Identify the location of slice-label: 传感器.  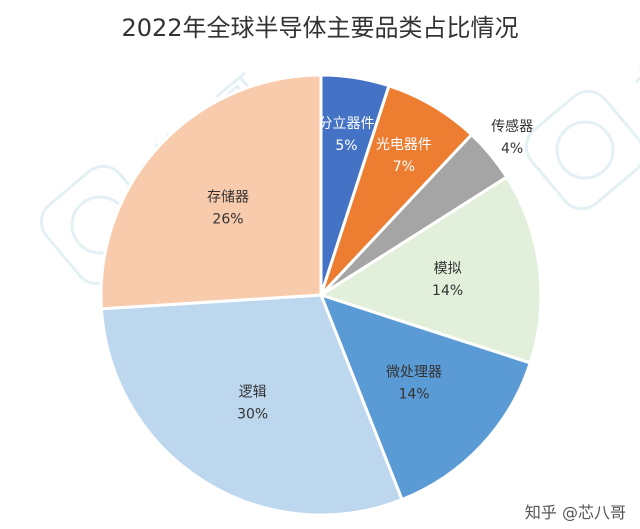
(512, 126).